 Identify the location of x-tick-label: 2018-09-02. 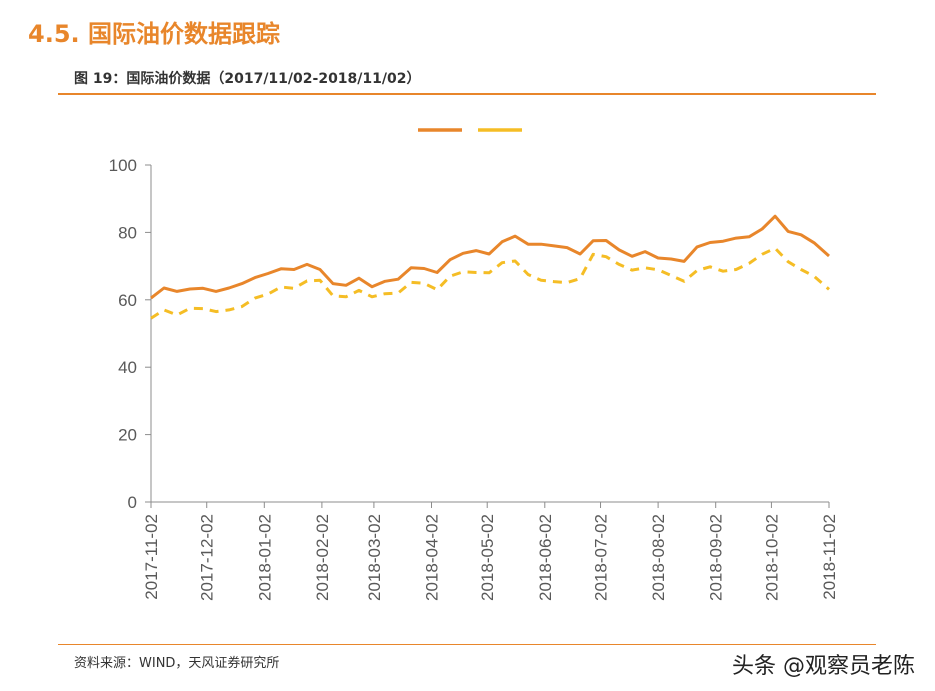
(716, 557).